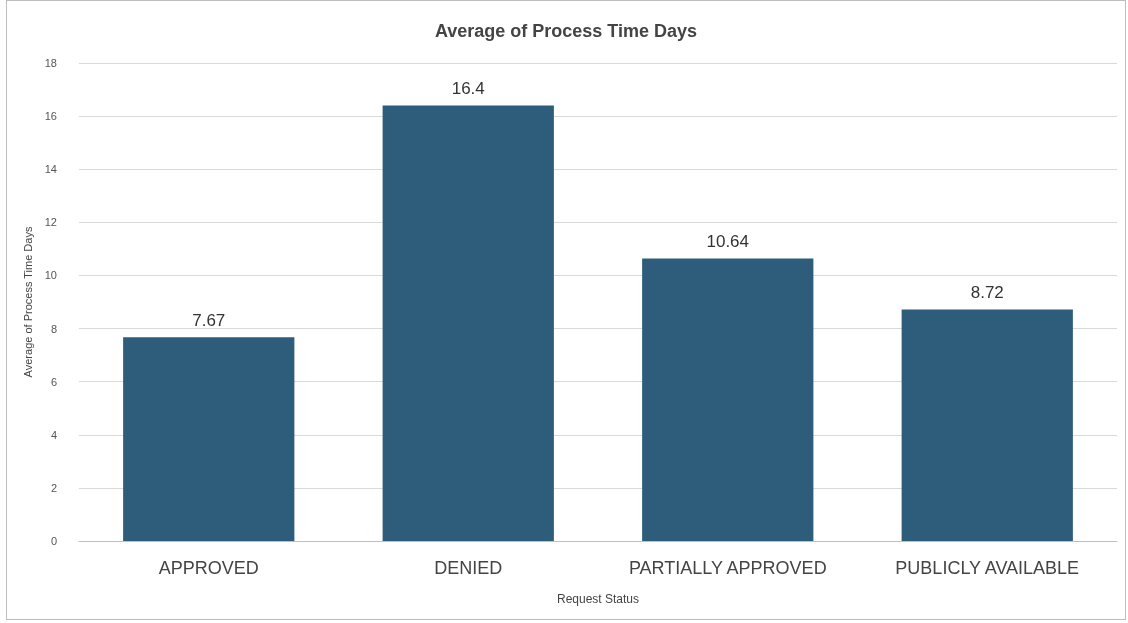 This screenshot has height=623, width=1128. What do you see at coordinates (468, 568) in the screenshot?
I see `x-tick-label: DENIED` at bounding box center [468, 568].